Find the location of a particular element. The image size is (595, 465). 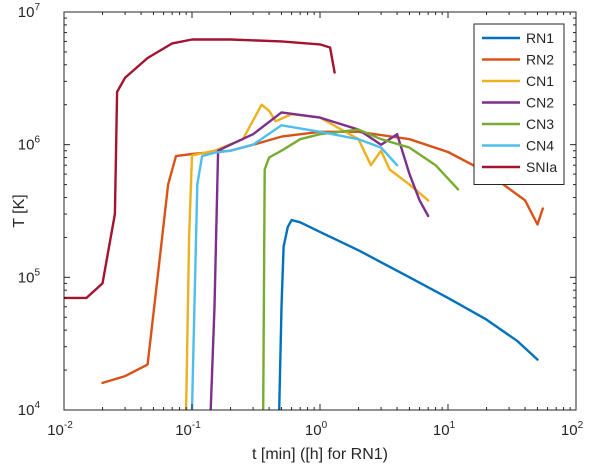

legend: RN1 RN2 CN1 CN2 CN3 CN4 SNIa is located at coordinates (519, 104).